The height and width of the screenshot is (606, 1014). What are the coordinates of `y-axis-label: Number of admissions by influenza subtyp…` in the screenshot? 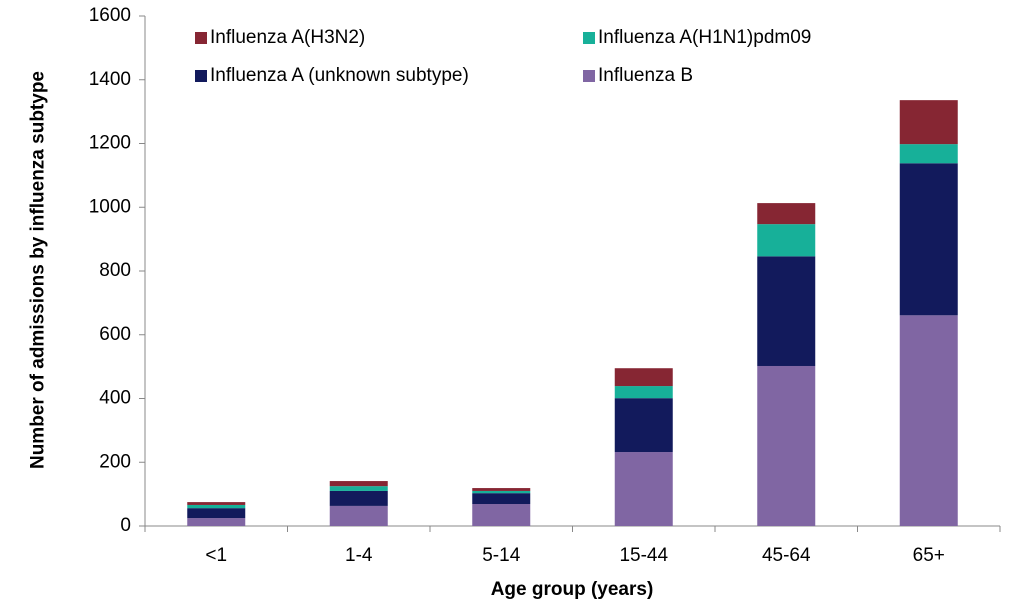 It's located at (38, 270).